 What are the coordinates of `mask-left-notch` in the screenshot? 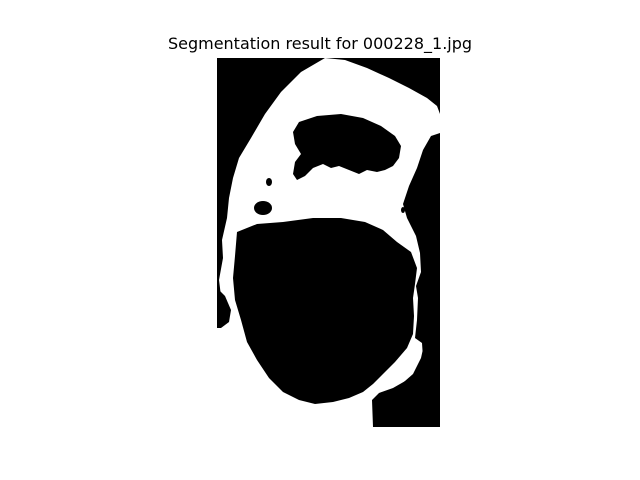 It's located at (224, 308).